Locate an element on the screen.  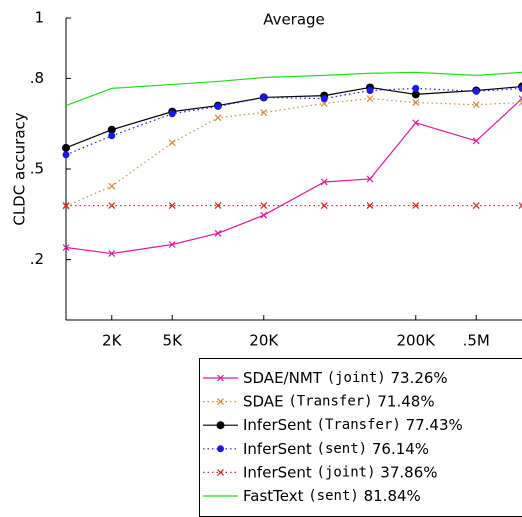
chart-title: Average is located at coordinates (294, 20).